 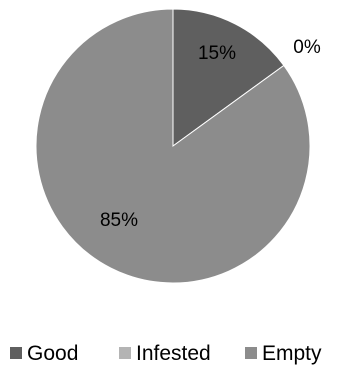 I want to click on legend-label-infested: Infested, so click(x=173, y=353).